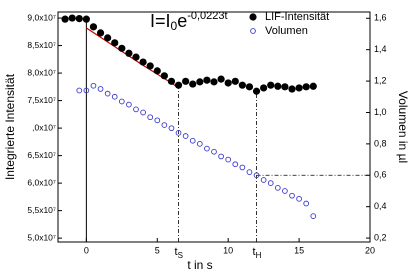  I want to click on y-tick-label: ,0x10⁷, so click(44, 127).